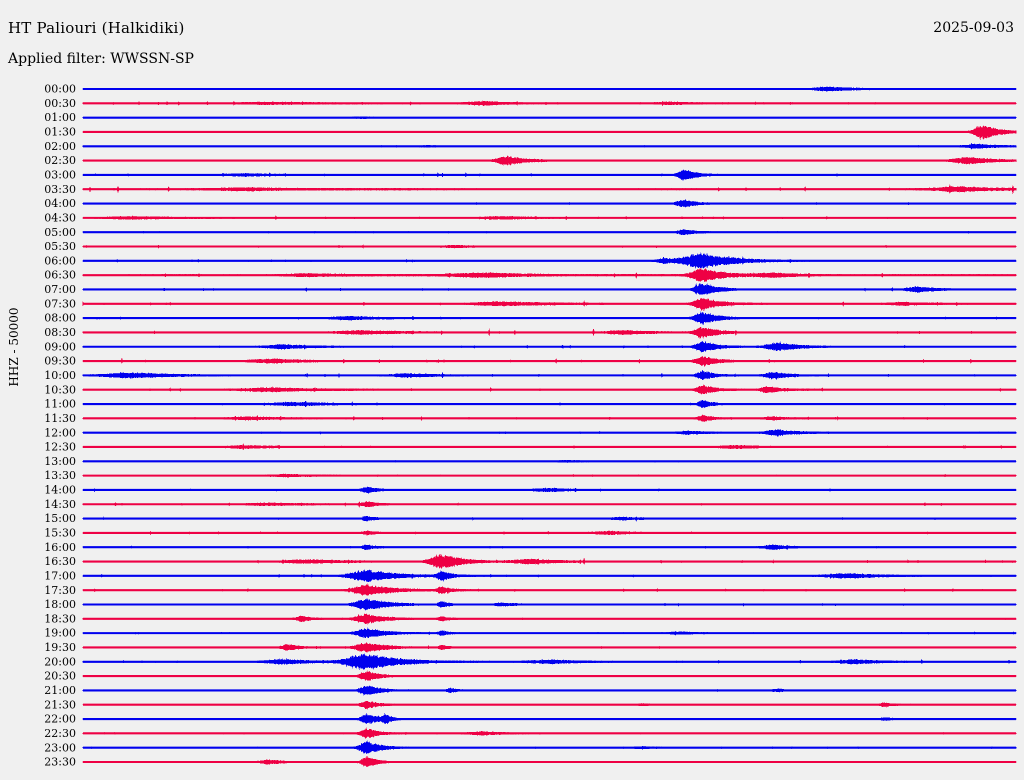 This screenshot has height=780, width=1024. Describe the element at coordinates (101, 59) in the screenshot. I see `applied-filter-label: Applied filter: WWSSN-SP` at that location.